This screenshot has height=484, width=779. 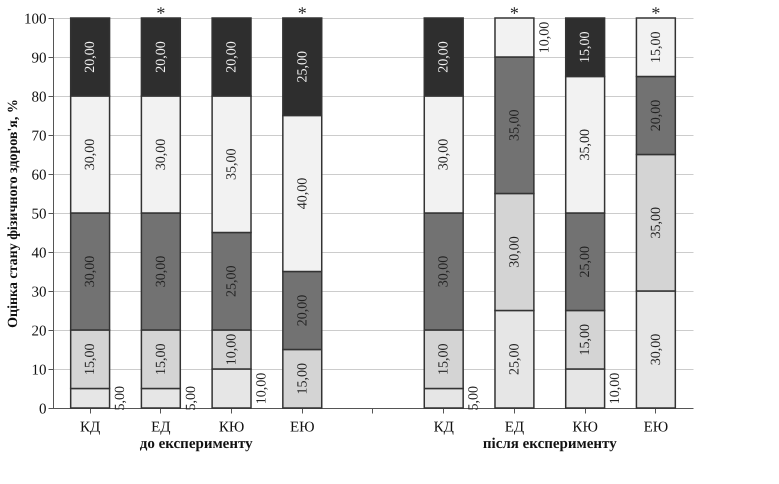 What do you see at coordinates (39, 98) in the screenshot?
I see `y-tick-label: 80` at bounding box center [39, 98].